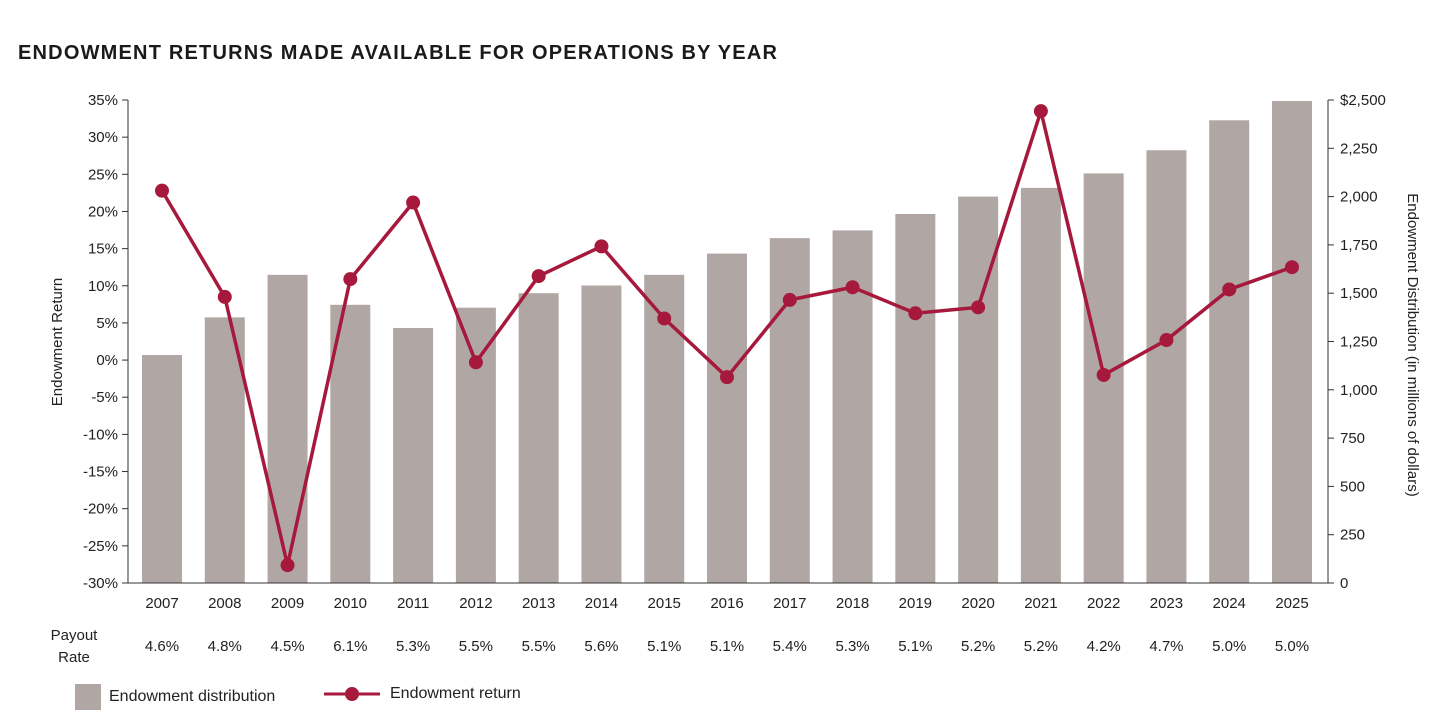 This screenshot has width=1456, height=724. What do you see at coordinates (413, 603) in the screenshot?
I see `x-tick-label: 2011` at bounding box center [413, 603].